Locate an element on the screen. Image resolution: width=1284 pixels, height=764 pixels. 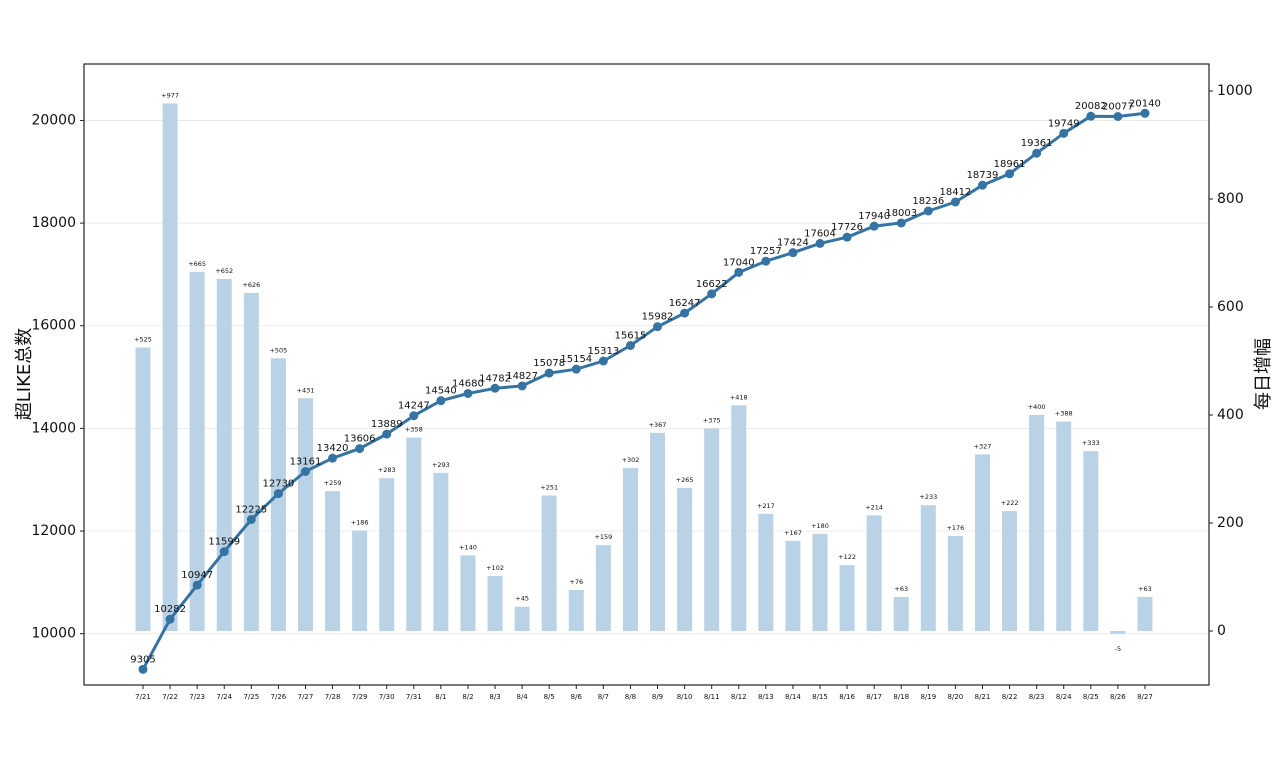
point-value-label: 12730 is located at coordinates (278, 484).